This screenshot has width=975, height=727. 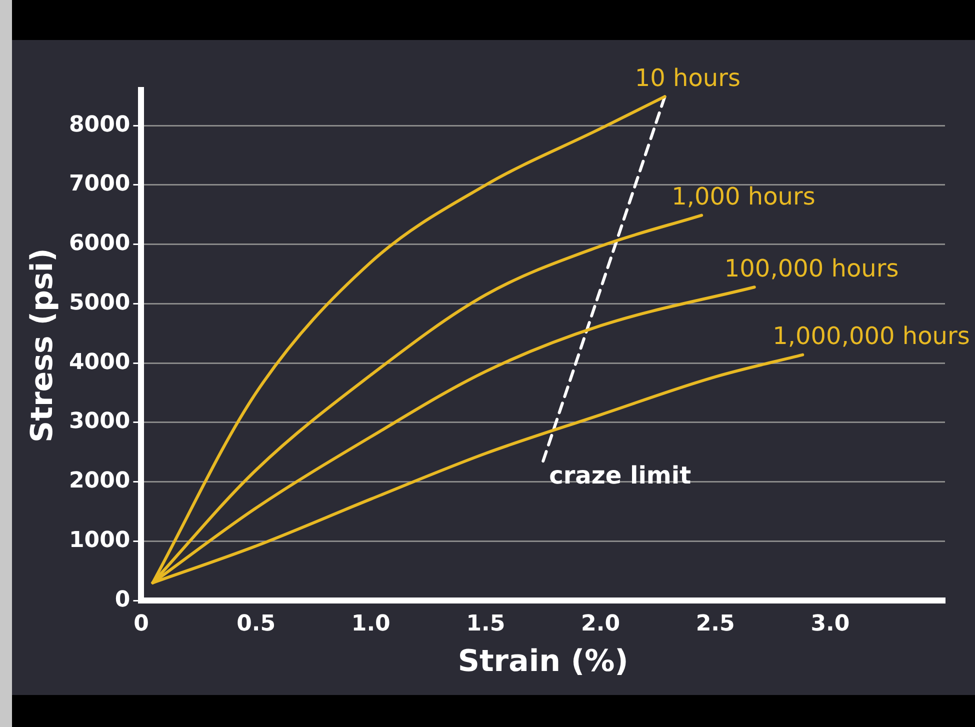 What do you see at coordinates (99, 243) in the screenshot?
I see `y-tick-label: 6000` at bounding box center [99, 243].